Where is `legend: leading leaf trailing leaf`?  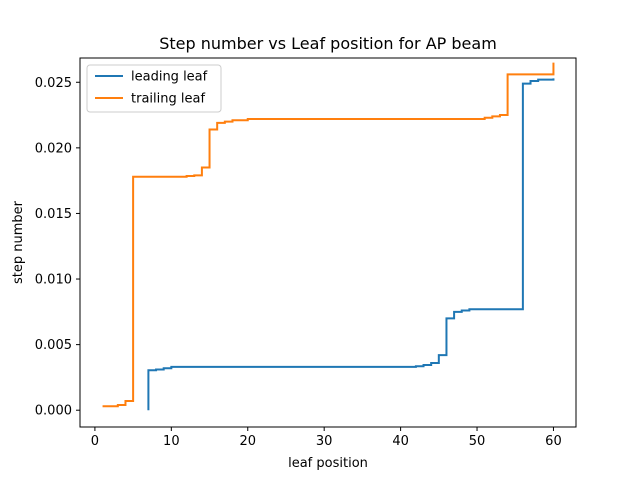 legend: leading leaf trailing leaf is located at coordinates (154, 88).